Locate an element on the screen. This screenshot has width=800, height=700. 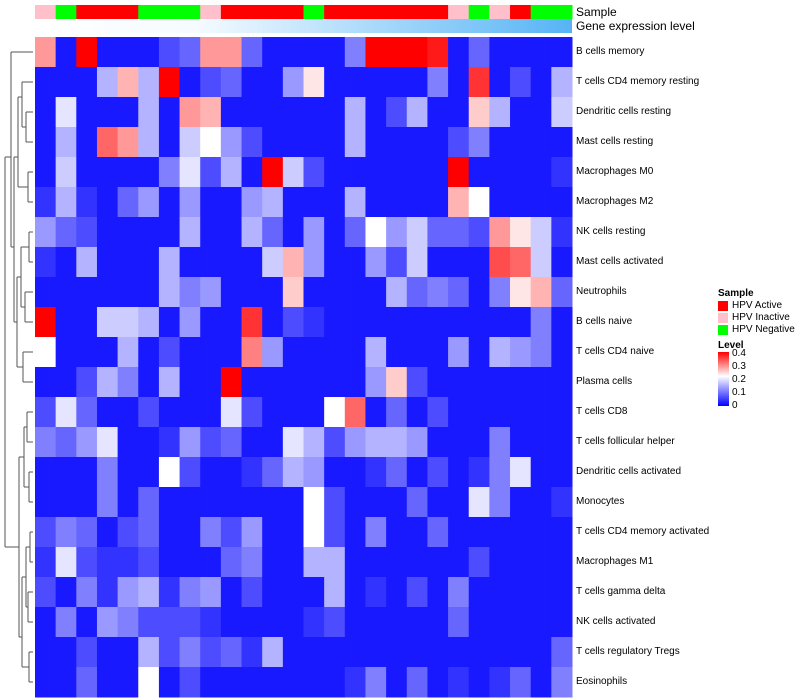
row-label-macrophages-m0: Macrophages M0 is located at coordinates (615, 171).